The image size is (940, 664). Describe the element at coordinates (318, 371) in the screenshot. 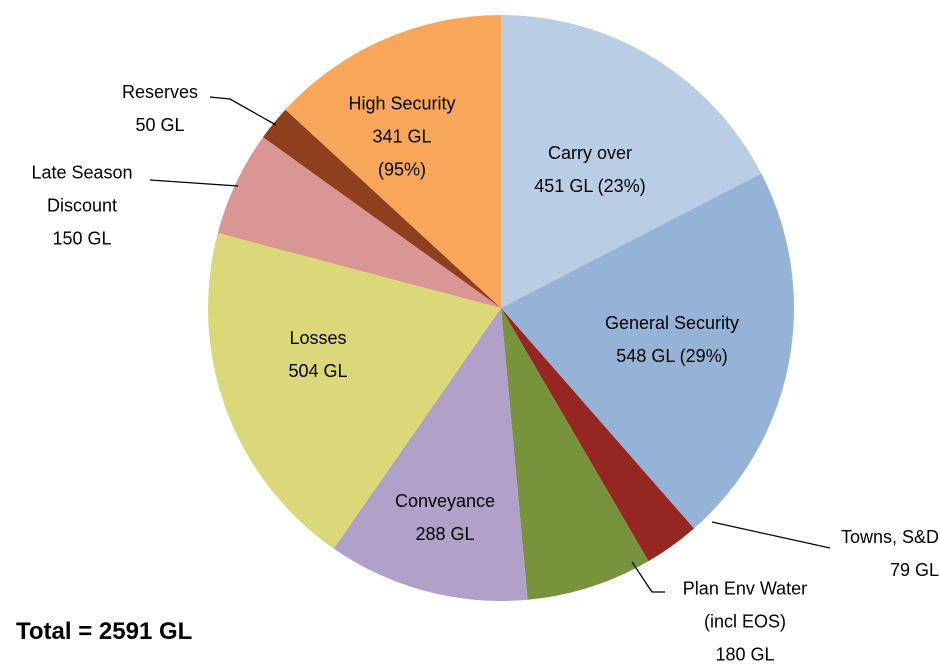

I see `slice-value: 504 GL` at that location.